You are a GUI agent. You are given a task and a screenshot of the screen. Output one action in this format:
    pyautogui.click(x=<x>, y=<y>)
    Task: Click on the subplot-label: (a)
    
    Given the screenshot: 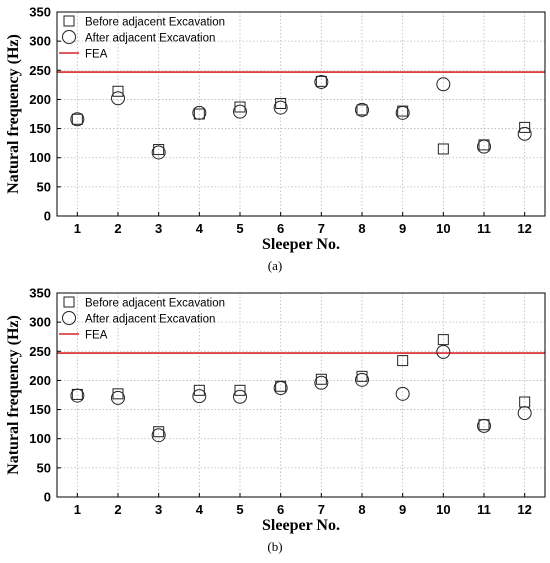 What is the action you would take?
    pyautogui.click(x=275, y=265)
    